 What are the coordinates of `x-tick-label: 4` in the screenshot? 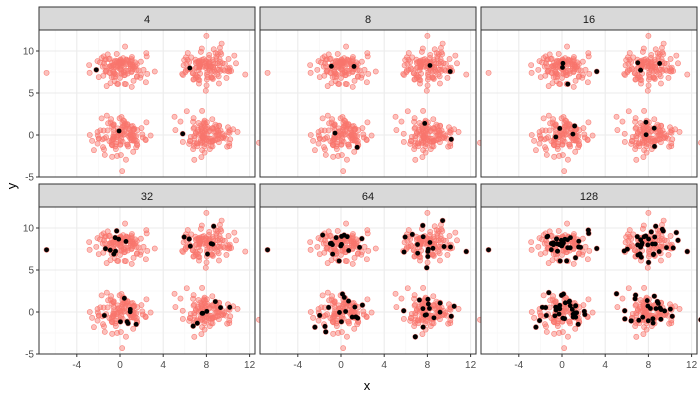 It's located at (384, 365).